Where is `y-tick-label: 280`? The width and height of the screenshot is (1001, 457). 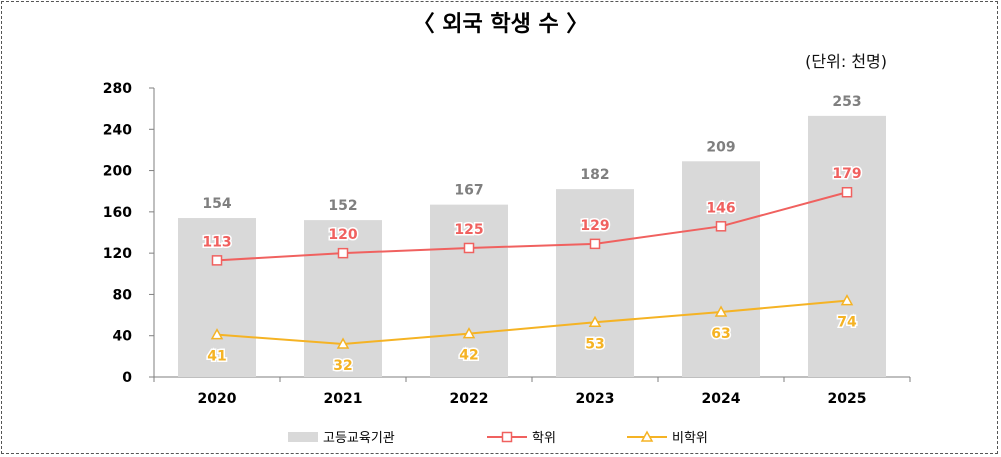 y-tick-label: 280 is located at coordinates (117, 89).